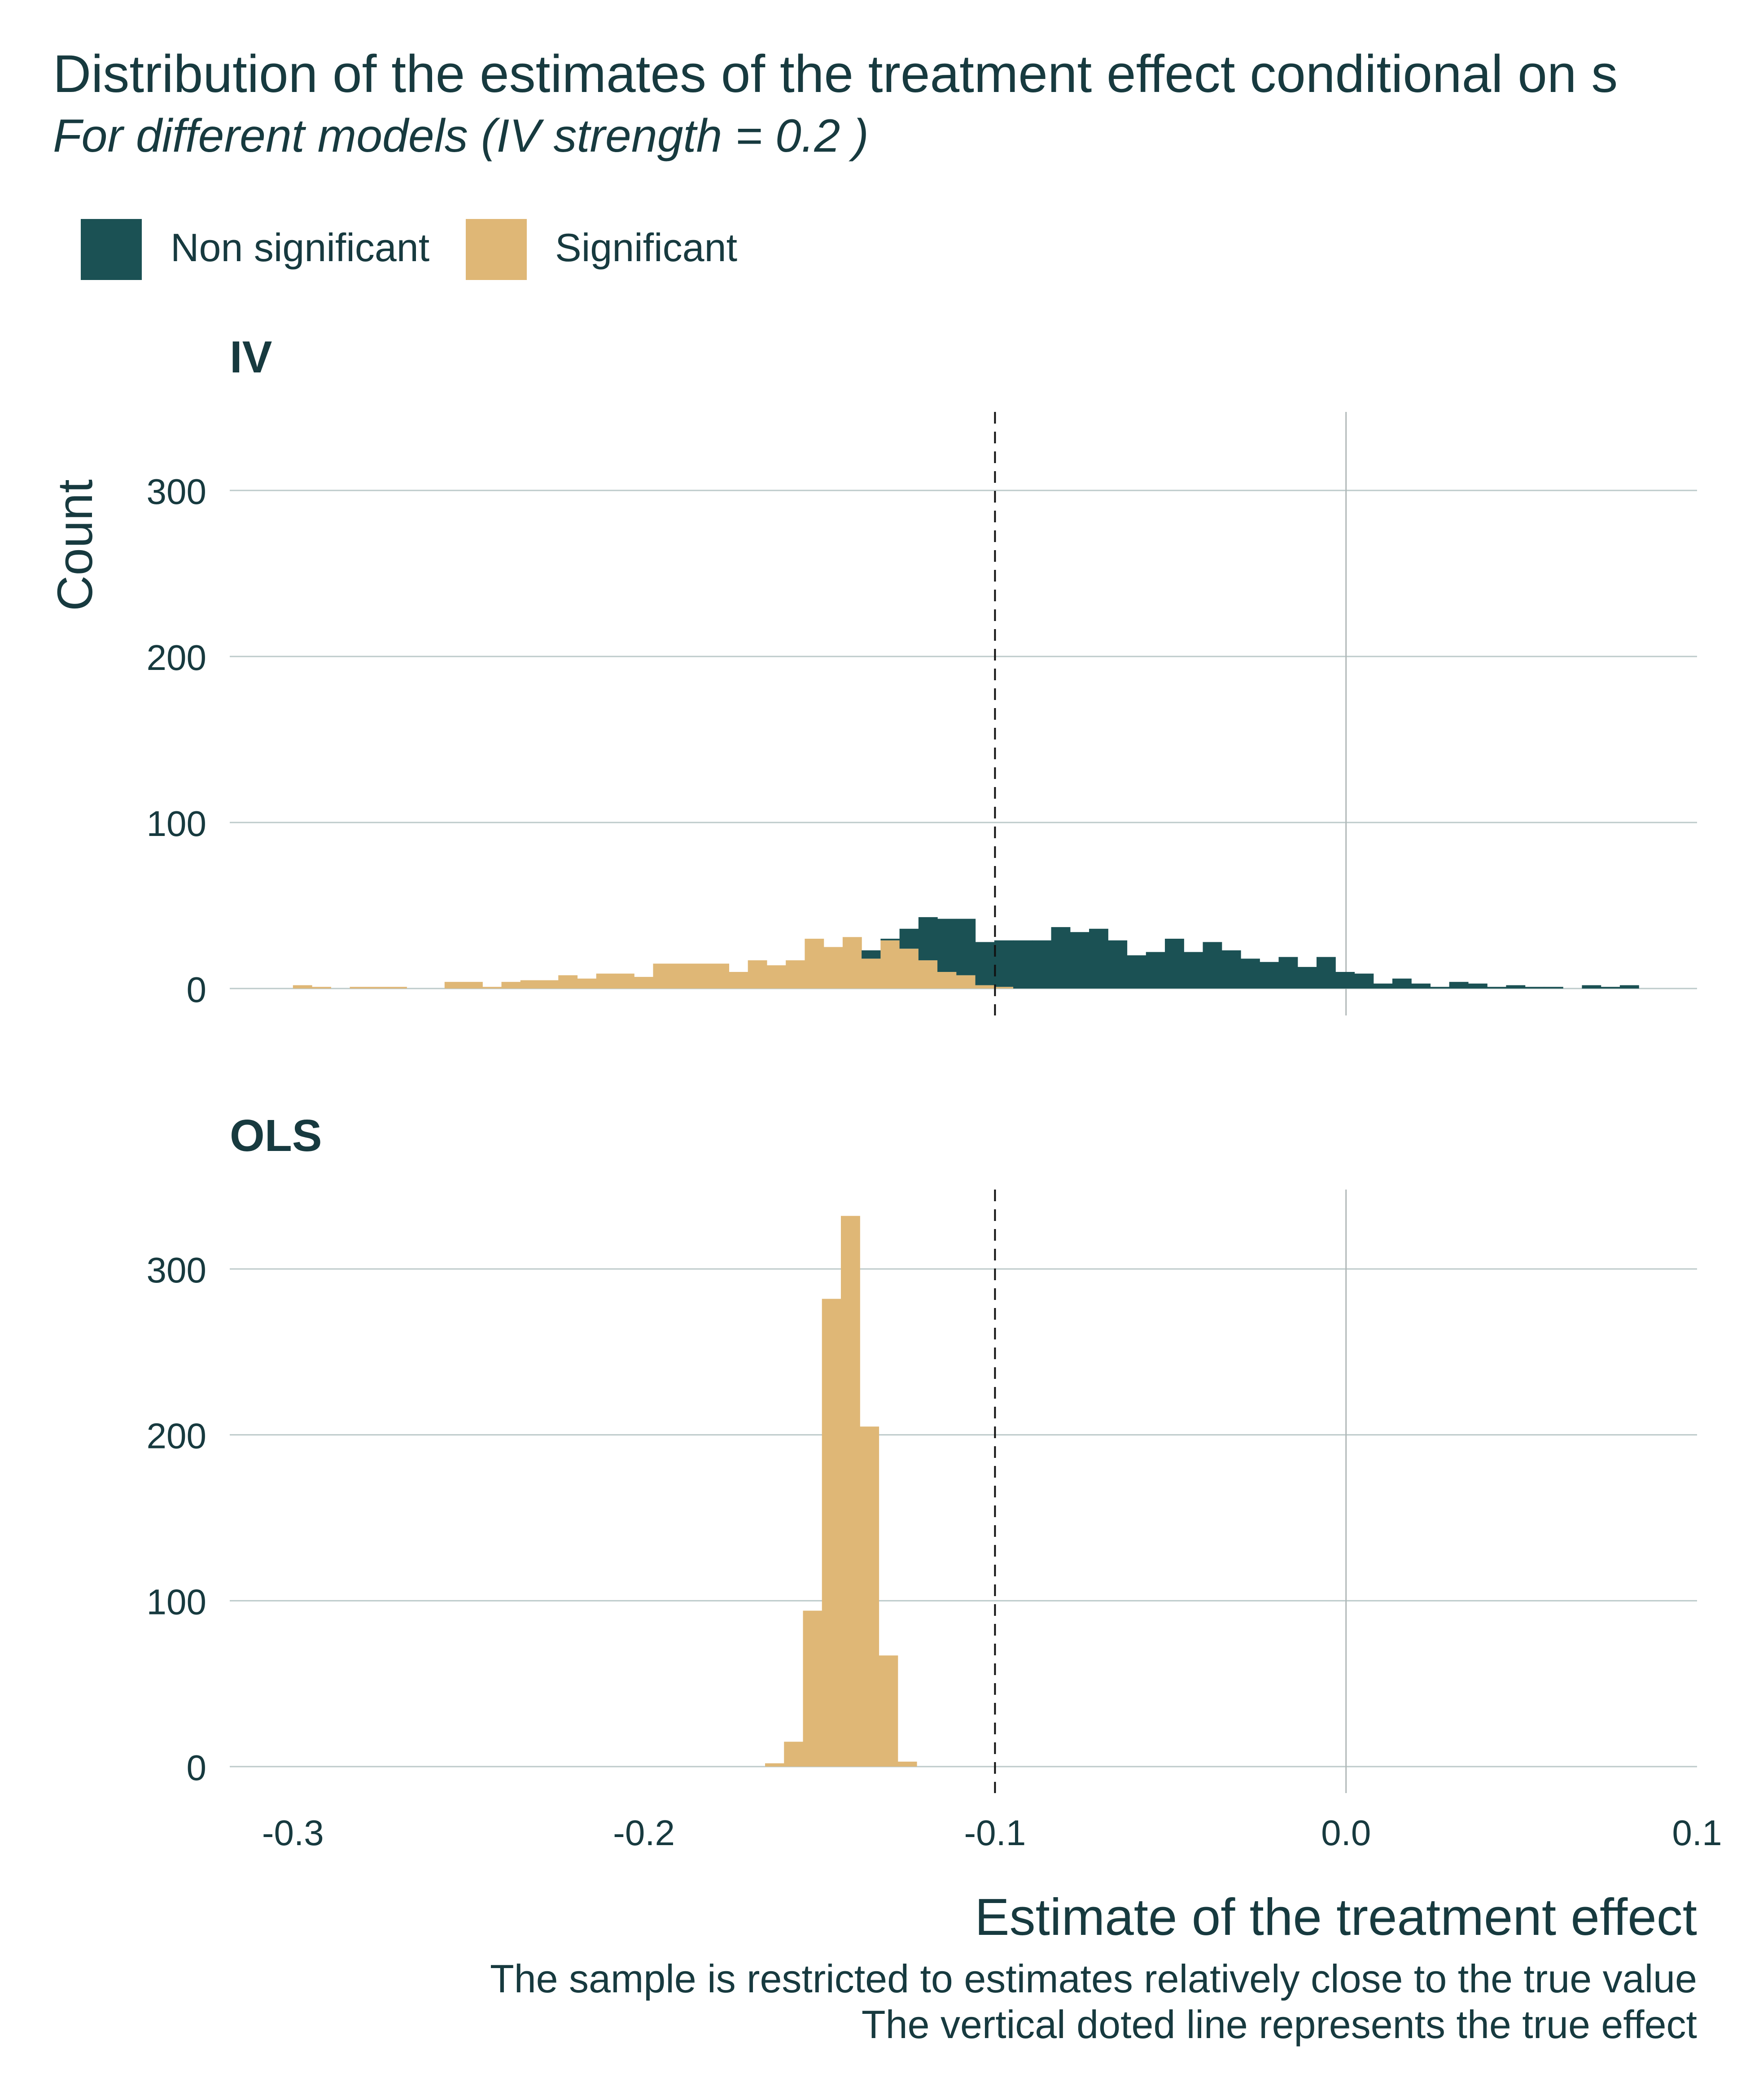  I want to click on x-tick-label: 0.0, so click(1346, 1833).